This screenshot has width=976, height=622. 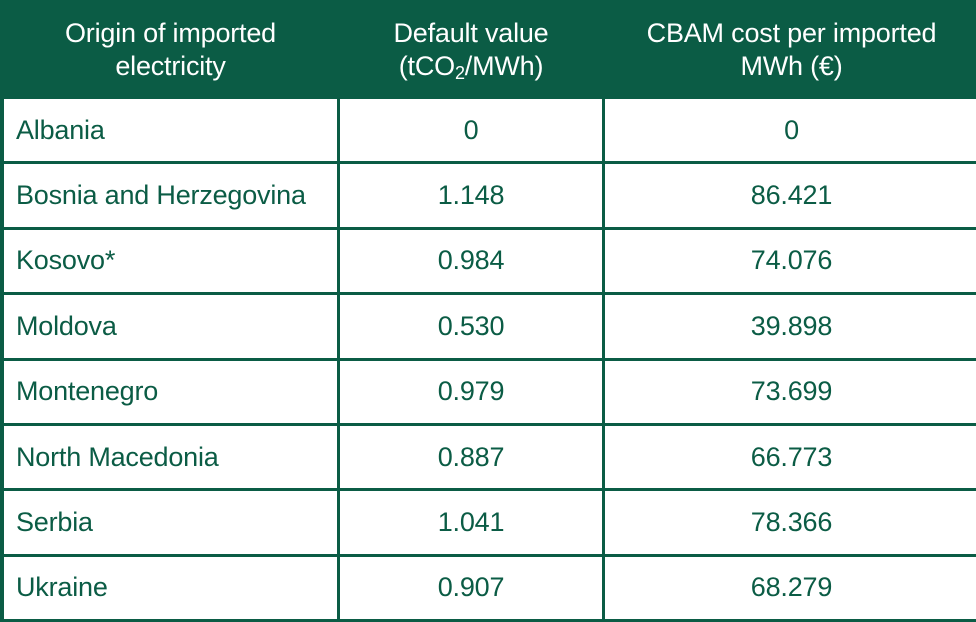 I want to click on cell-cbam-cost: 74.076, so click(x=790, y=261).